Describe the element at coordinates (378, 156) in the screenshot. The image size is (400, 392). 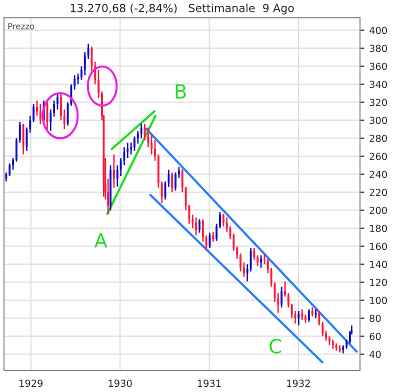
I see `y-tick-label: 260` at that location.